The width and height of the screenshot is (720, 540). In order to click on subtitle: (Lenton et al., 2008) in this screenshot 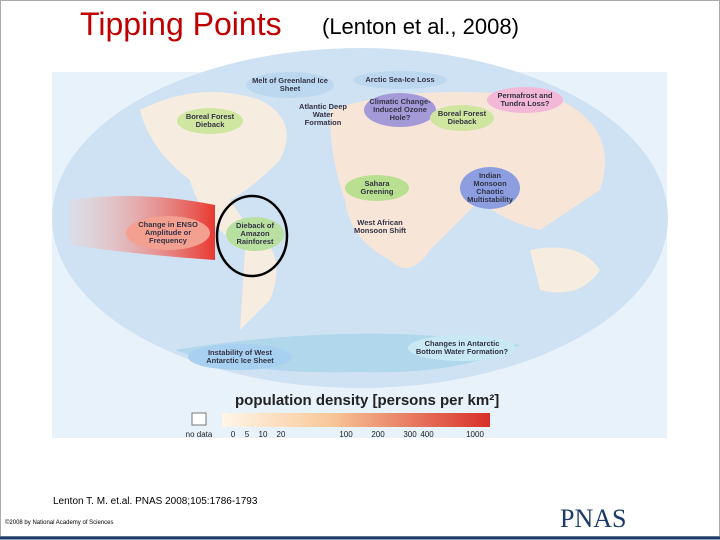, I will do `click(420, 26)`.